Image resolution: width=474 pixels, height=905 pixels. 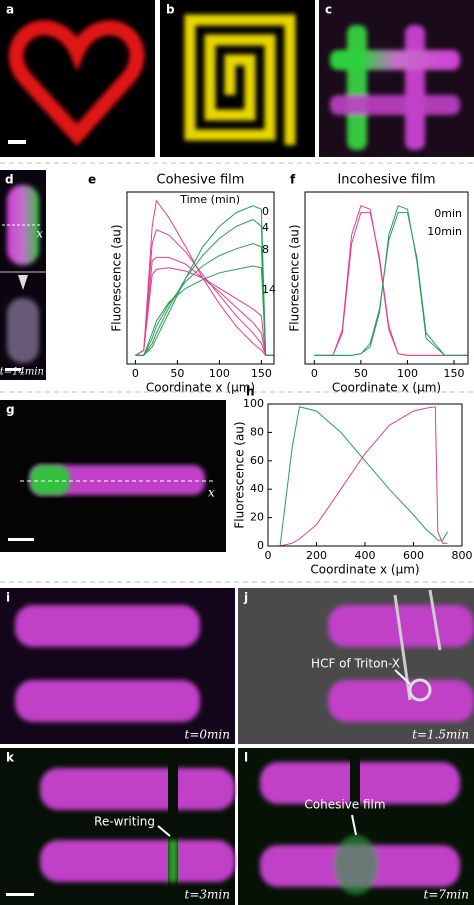 What do you see at coordinates (22, 372) in the screenshot?
I see `time-label: Δt=14min` at bounding box center [22, 372].